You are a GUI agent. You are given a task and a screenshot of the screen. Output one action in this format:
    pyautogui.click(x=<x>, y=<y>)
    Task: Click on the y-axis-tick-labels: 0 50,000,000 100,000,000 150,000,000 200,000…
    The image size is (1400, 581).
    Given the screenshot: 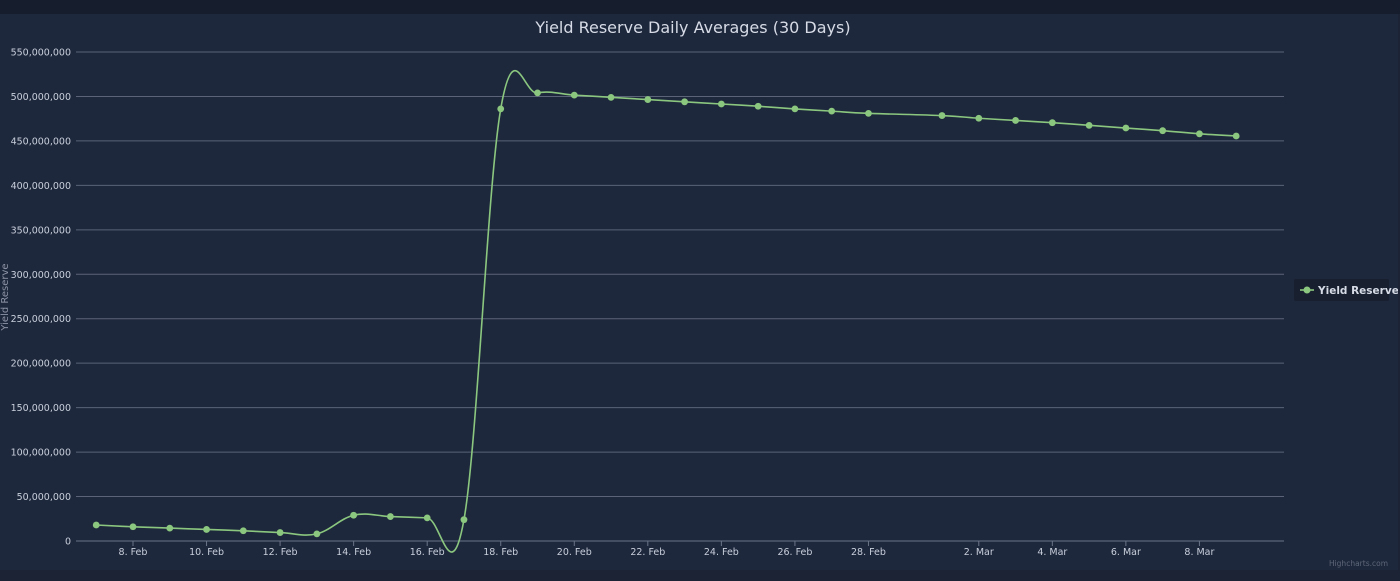 What is the action you would take?
    pyautogui.click(x=41, y=298)
    